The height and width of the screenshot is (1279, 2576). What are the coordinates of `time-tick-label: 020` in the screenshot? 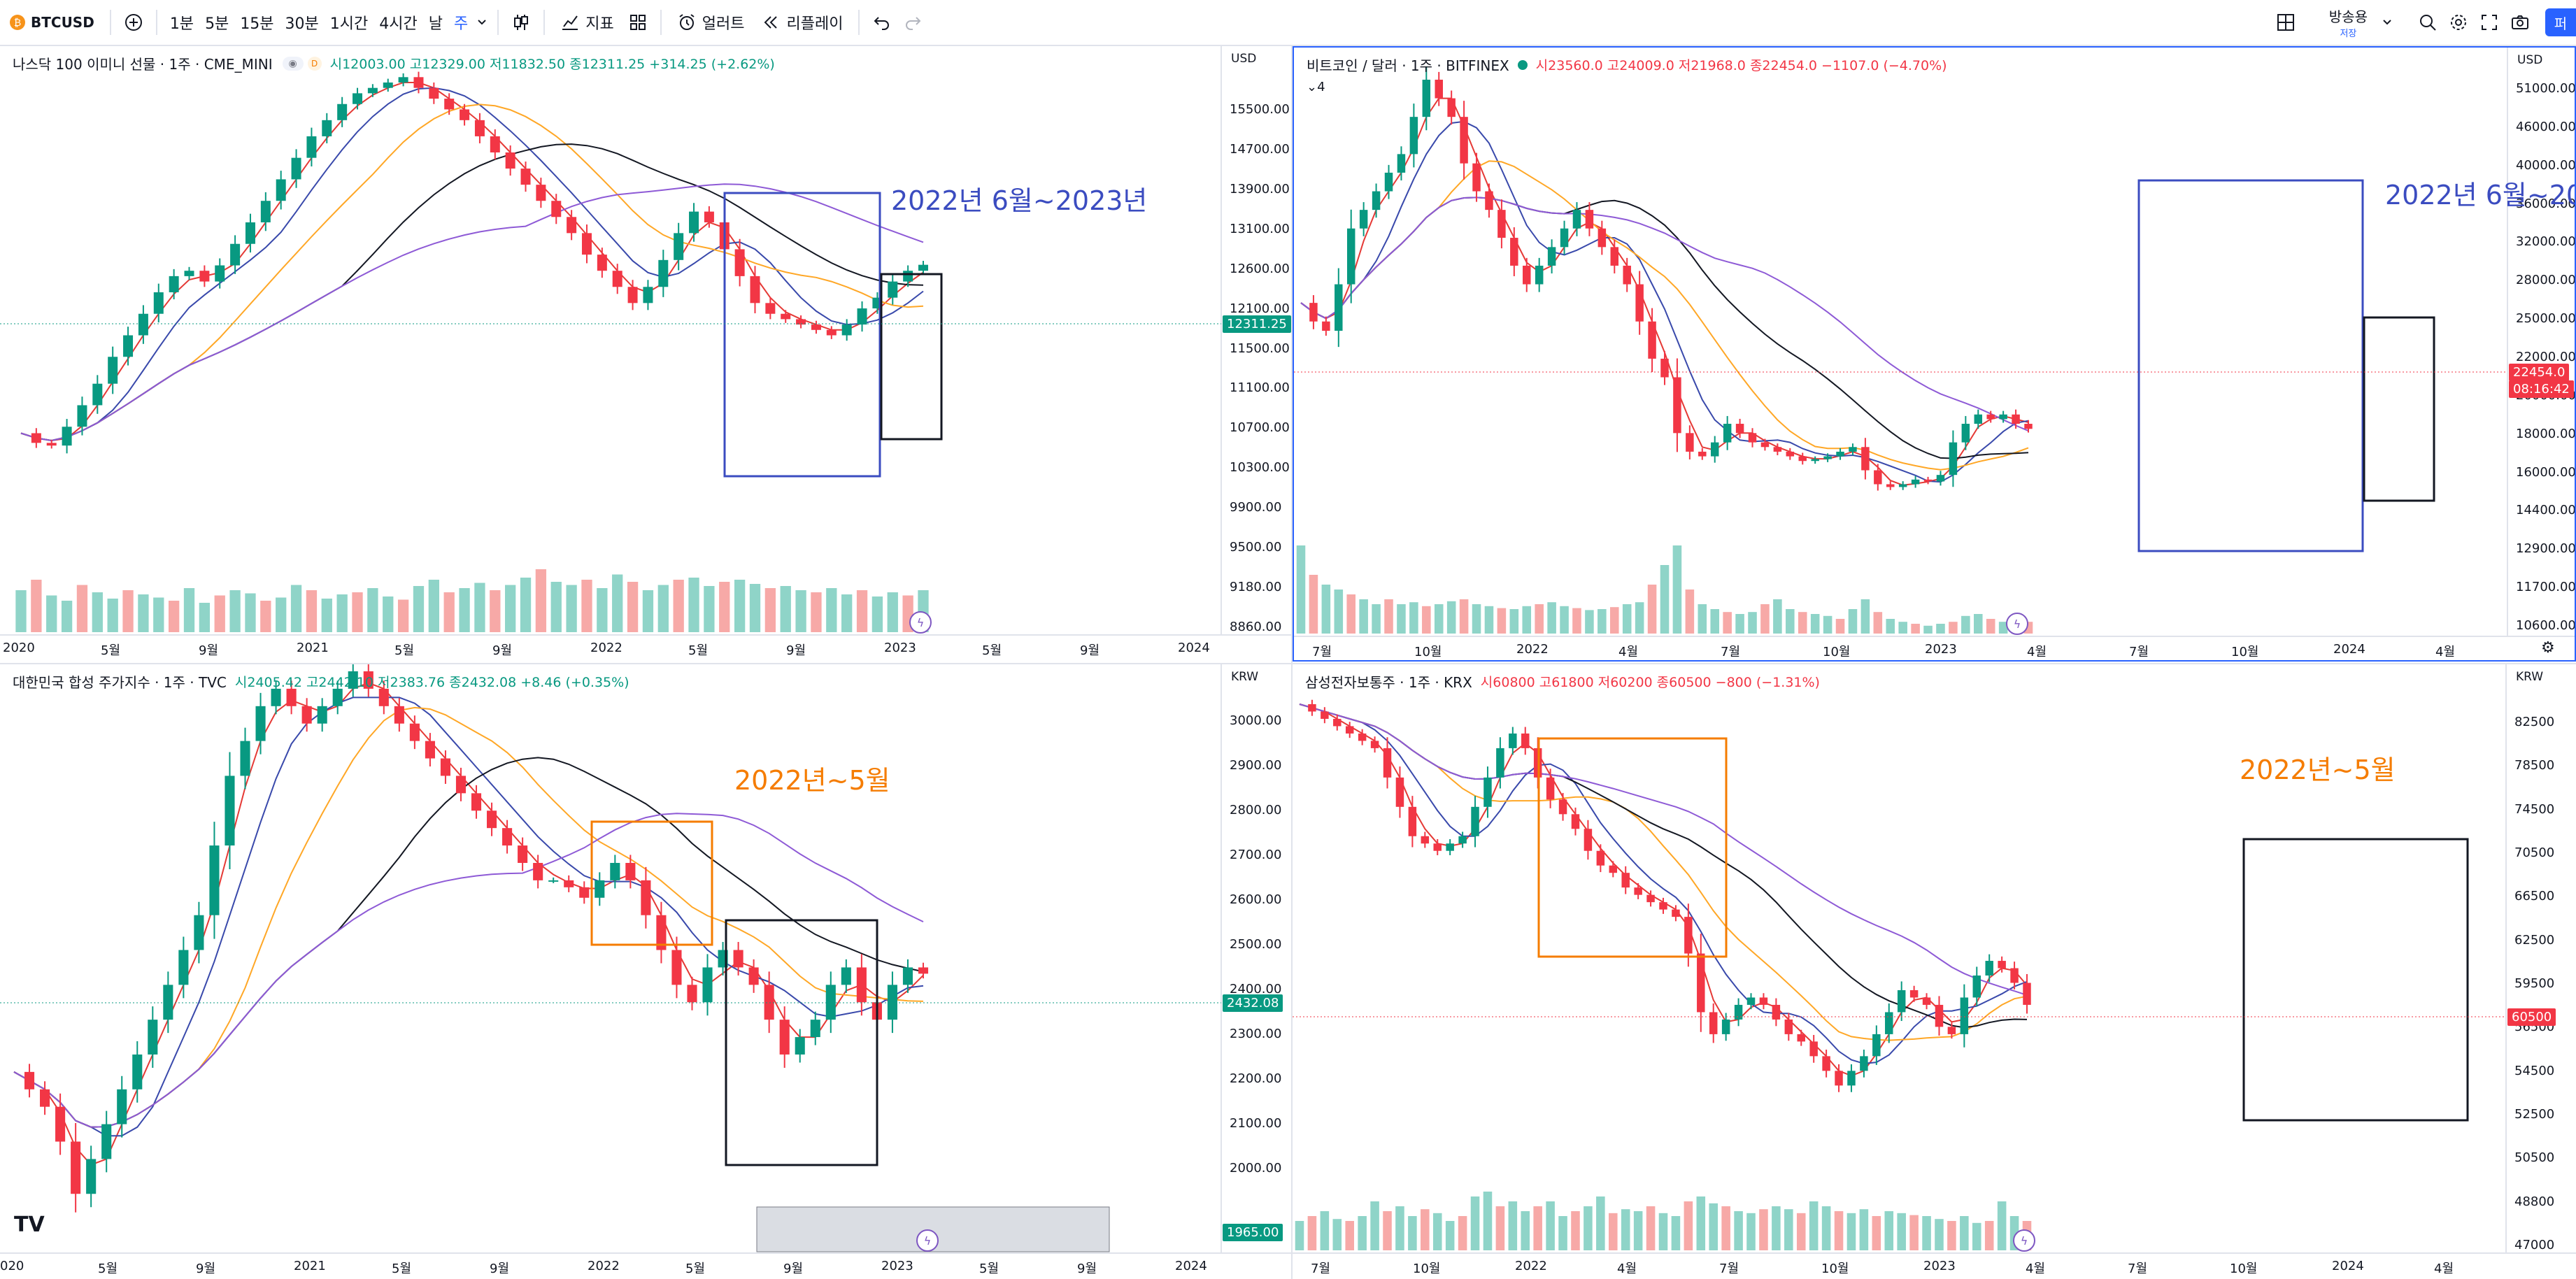 It's located at (12, 1266).